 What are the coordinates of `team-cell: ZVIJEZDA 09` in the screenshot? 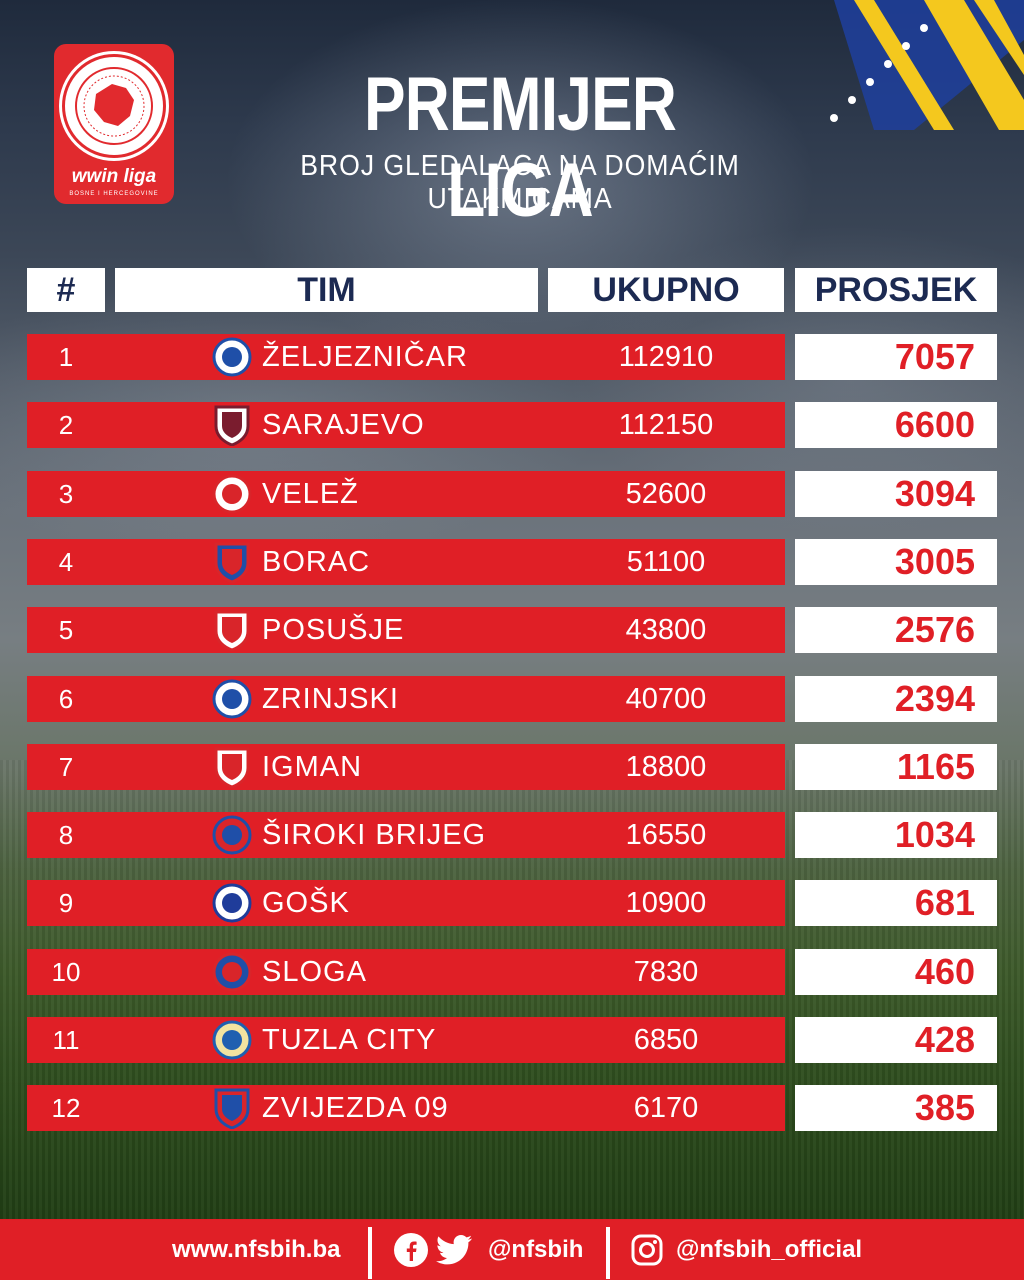 It's located at (329, 1108).